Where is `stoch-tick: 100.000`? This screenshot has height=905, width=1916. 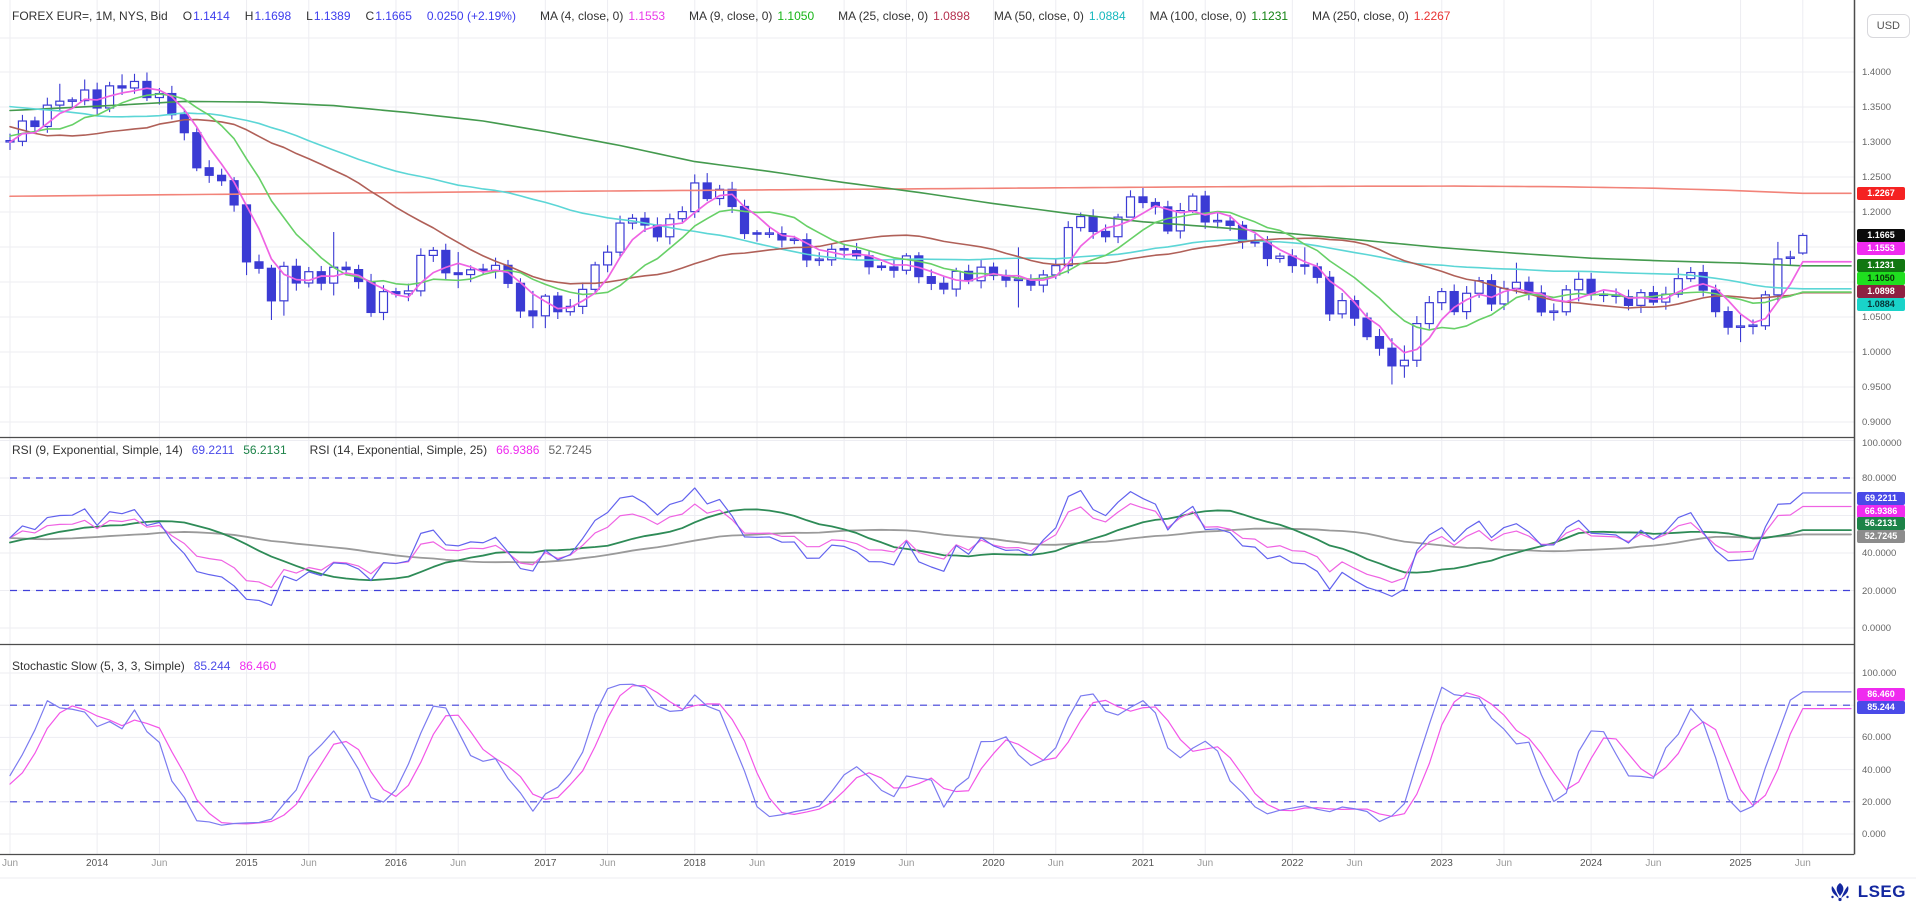 stoch-tick: 100.000 is located at coordinates (1879, 673).